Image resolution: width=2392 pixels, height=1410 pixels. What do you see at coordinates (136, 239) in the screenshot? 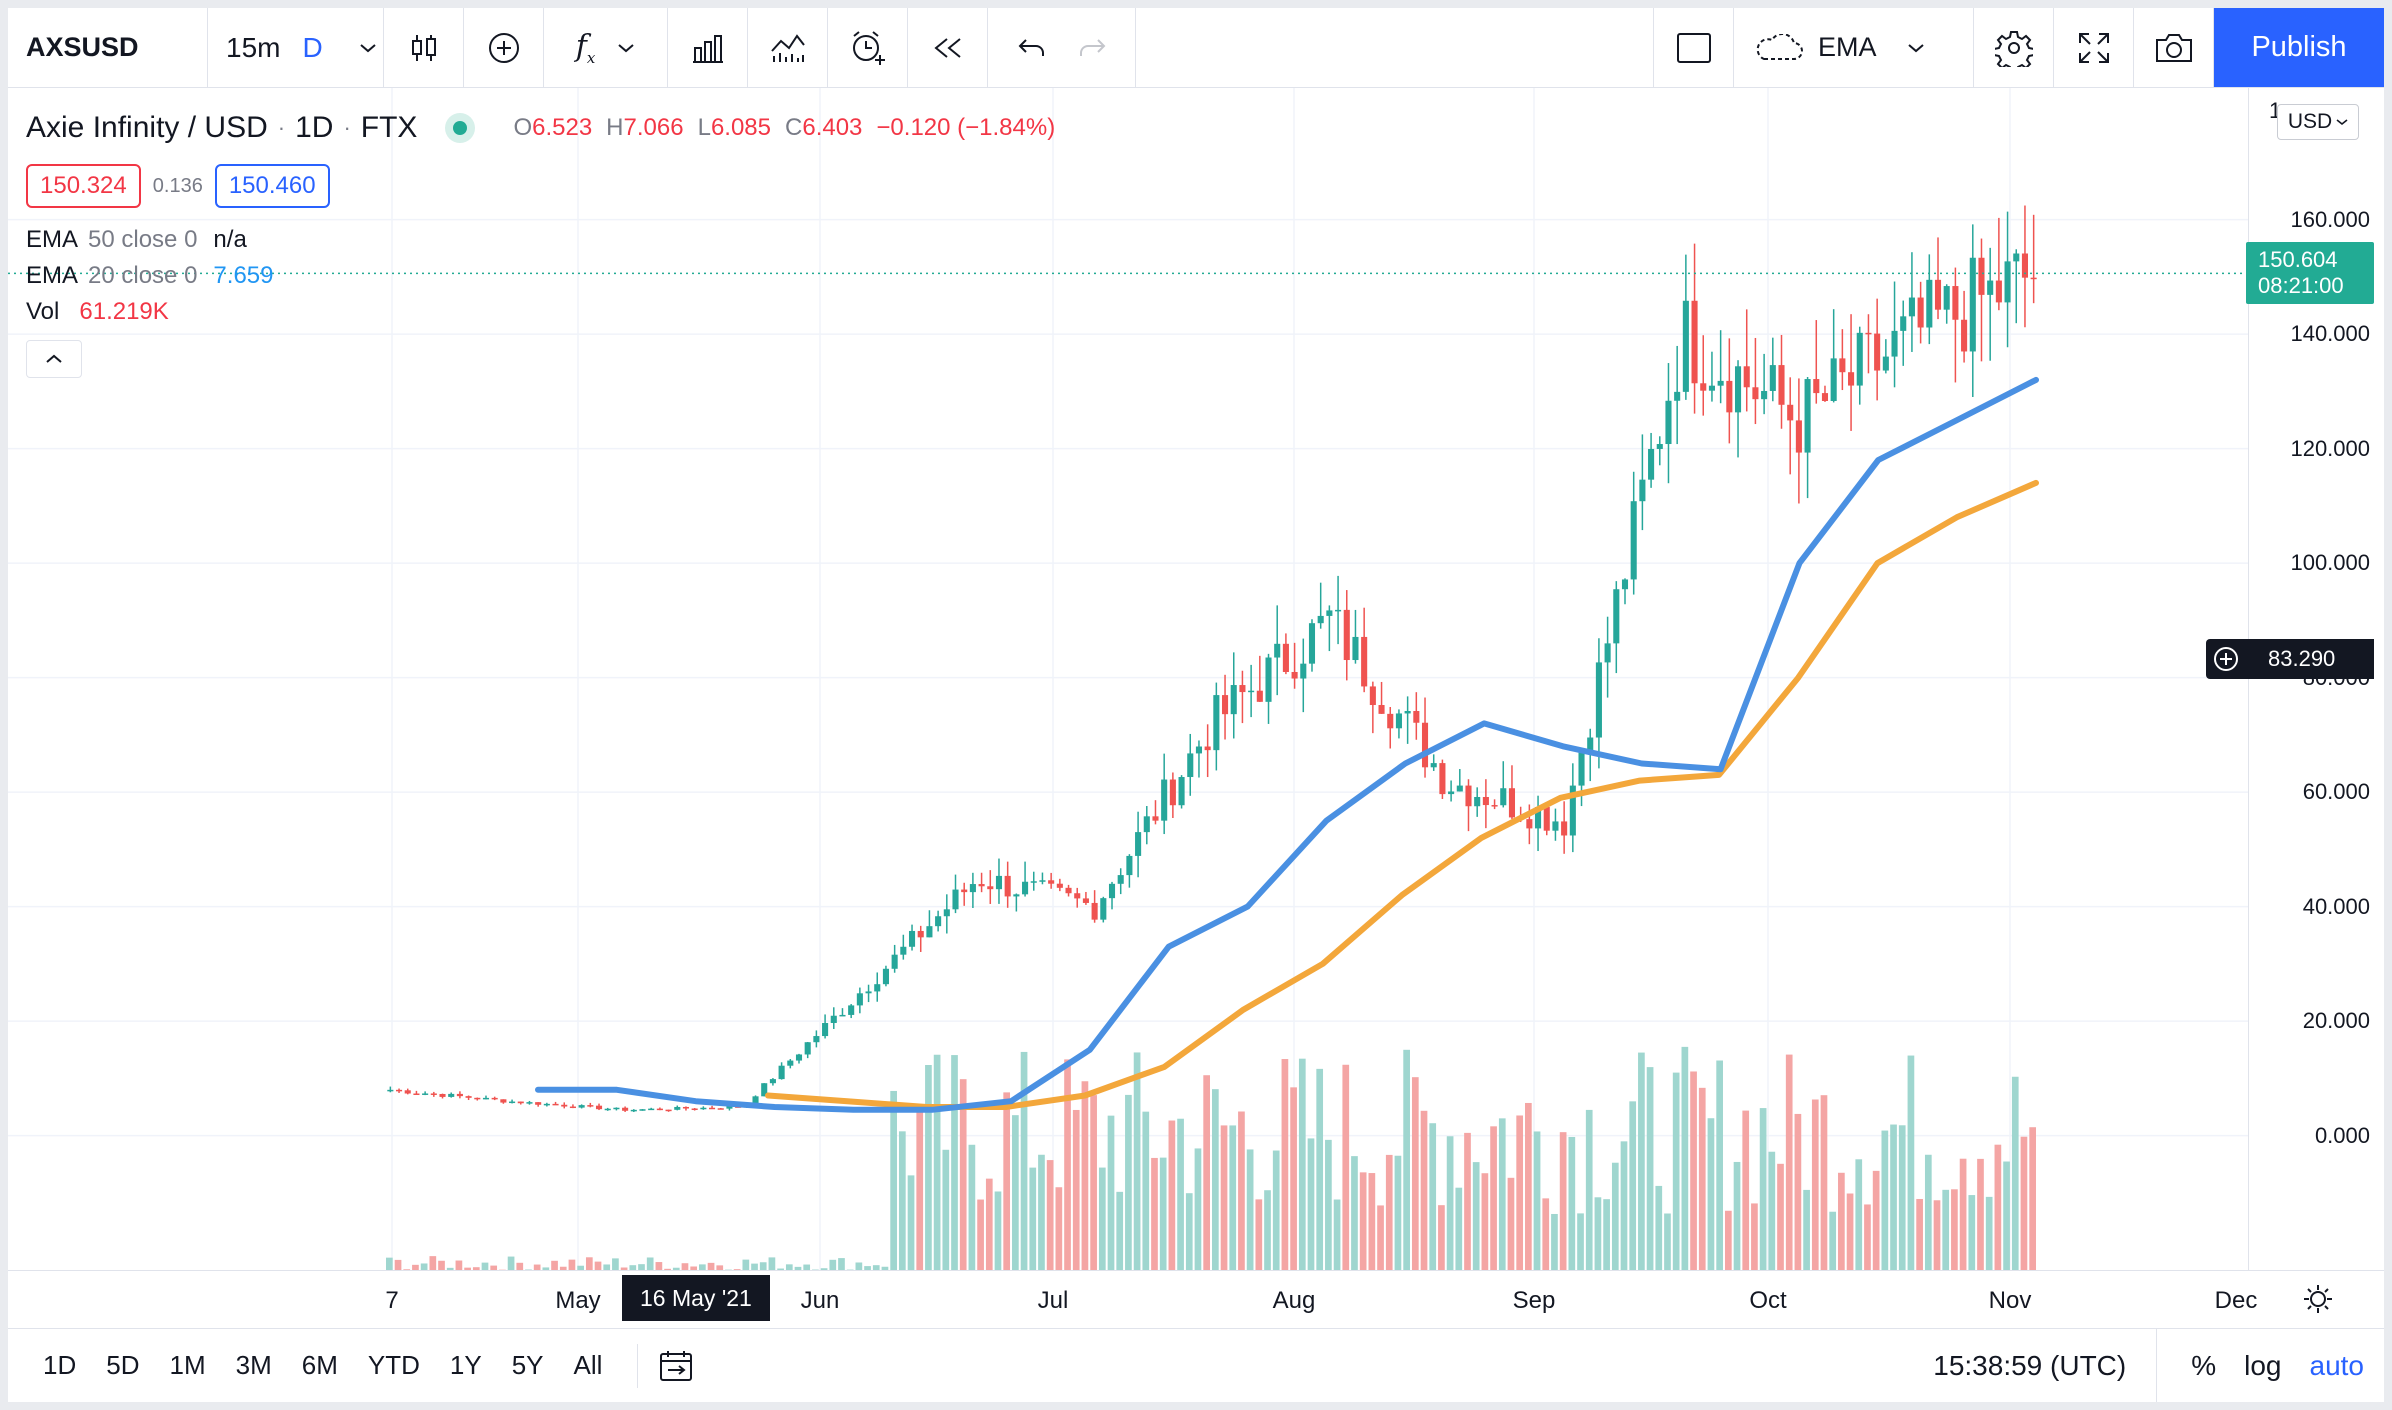
I see `indicator-legend-ema50: EMA 50 close 0 n/a` at bounding box center [136, 239].